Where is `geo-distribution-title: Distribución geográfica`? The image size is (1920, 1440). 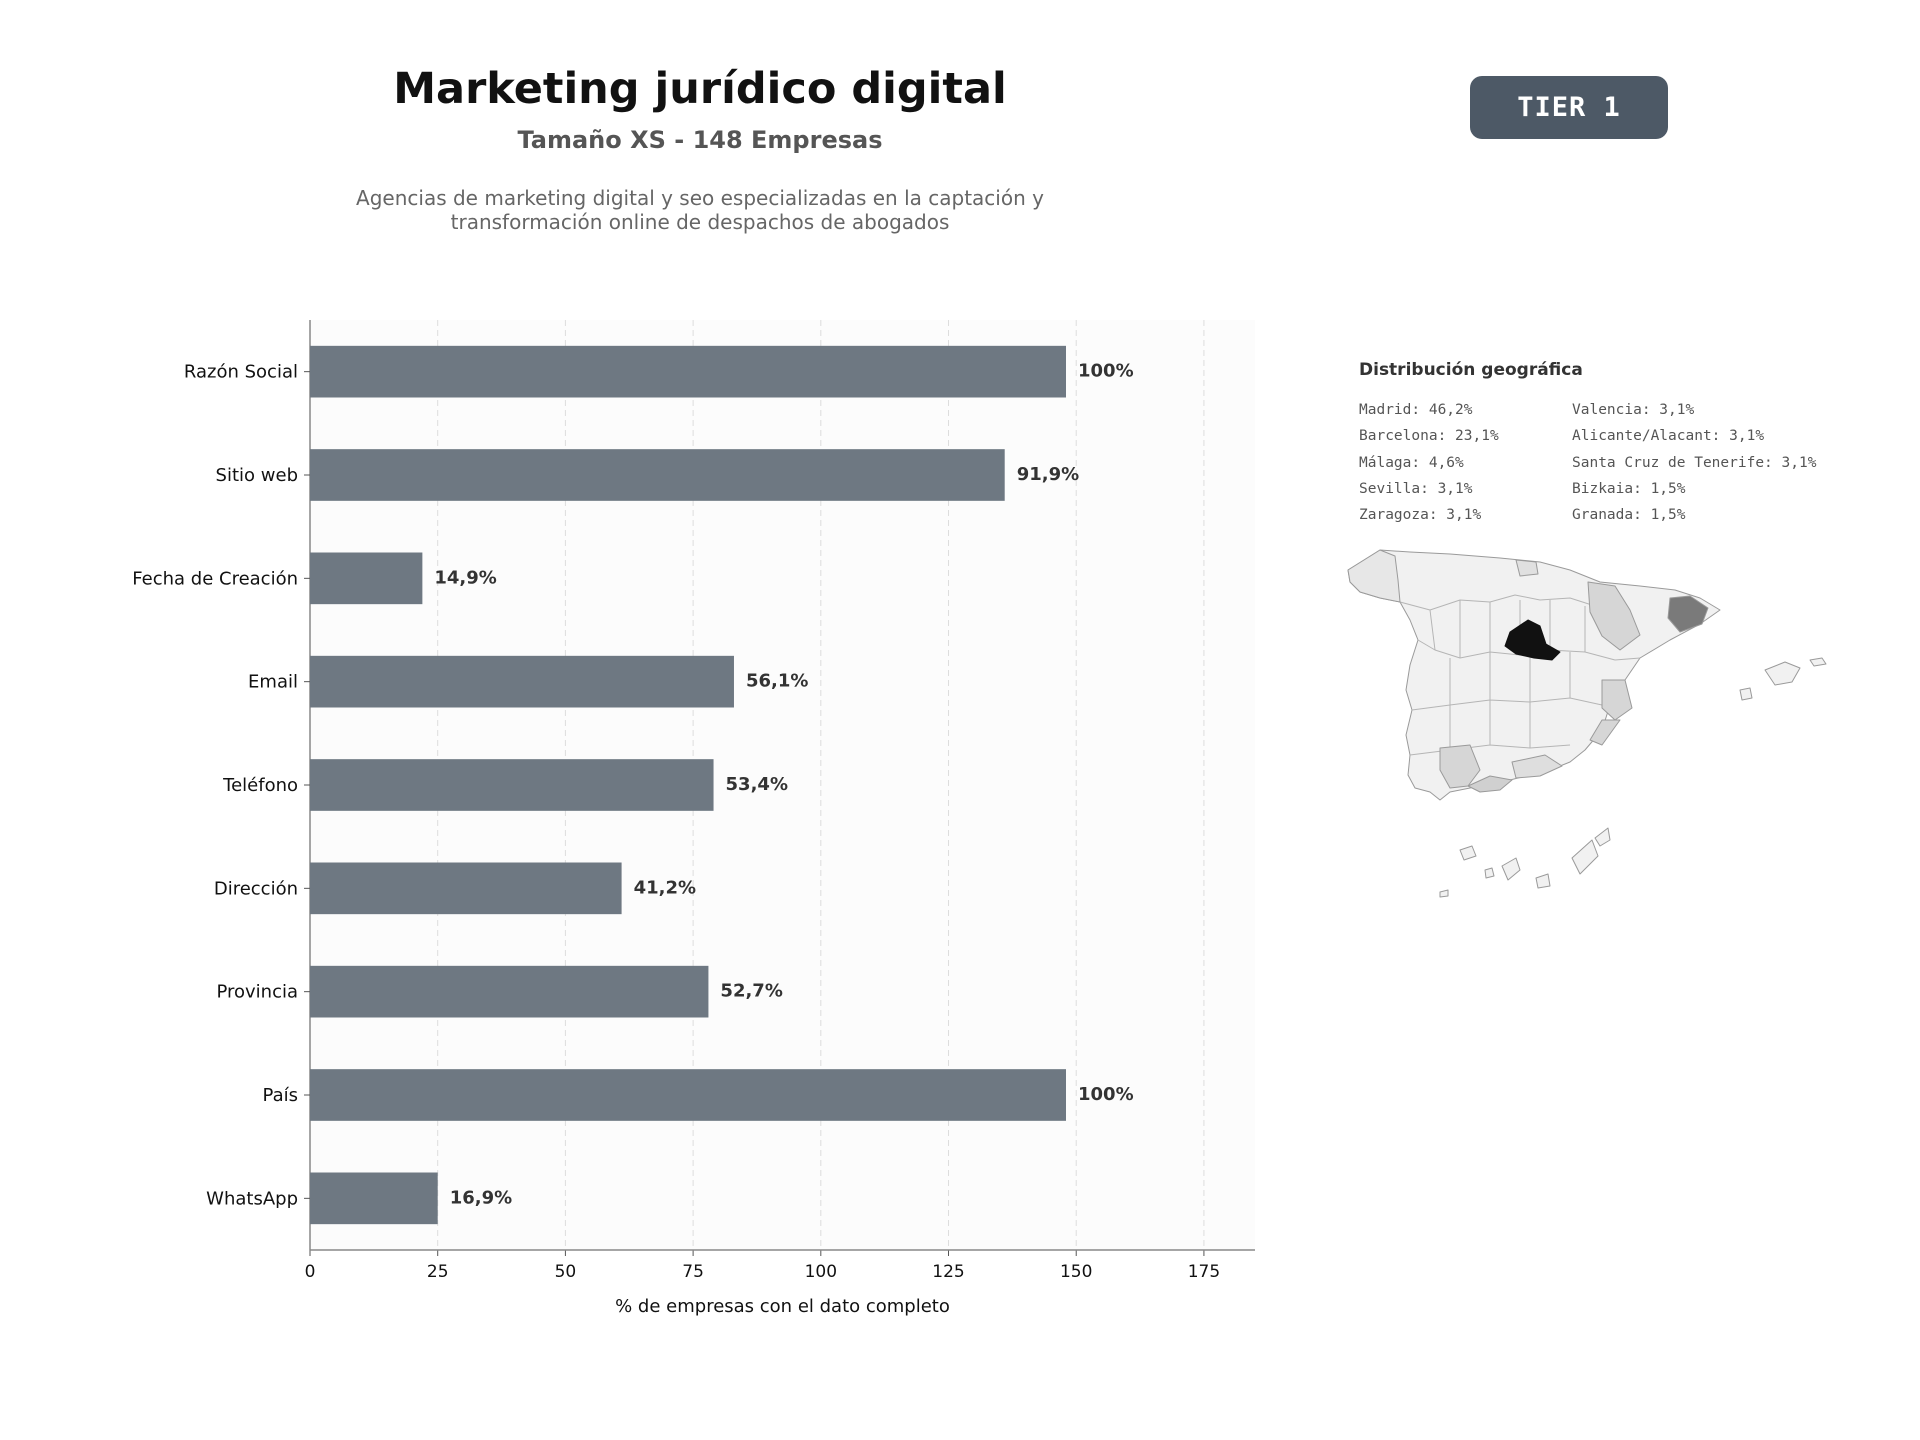
geo-distribution-title: Distribución geográfica is located at coordinates (1471, 370).